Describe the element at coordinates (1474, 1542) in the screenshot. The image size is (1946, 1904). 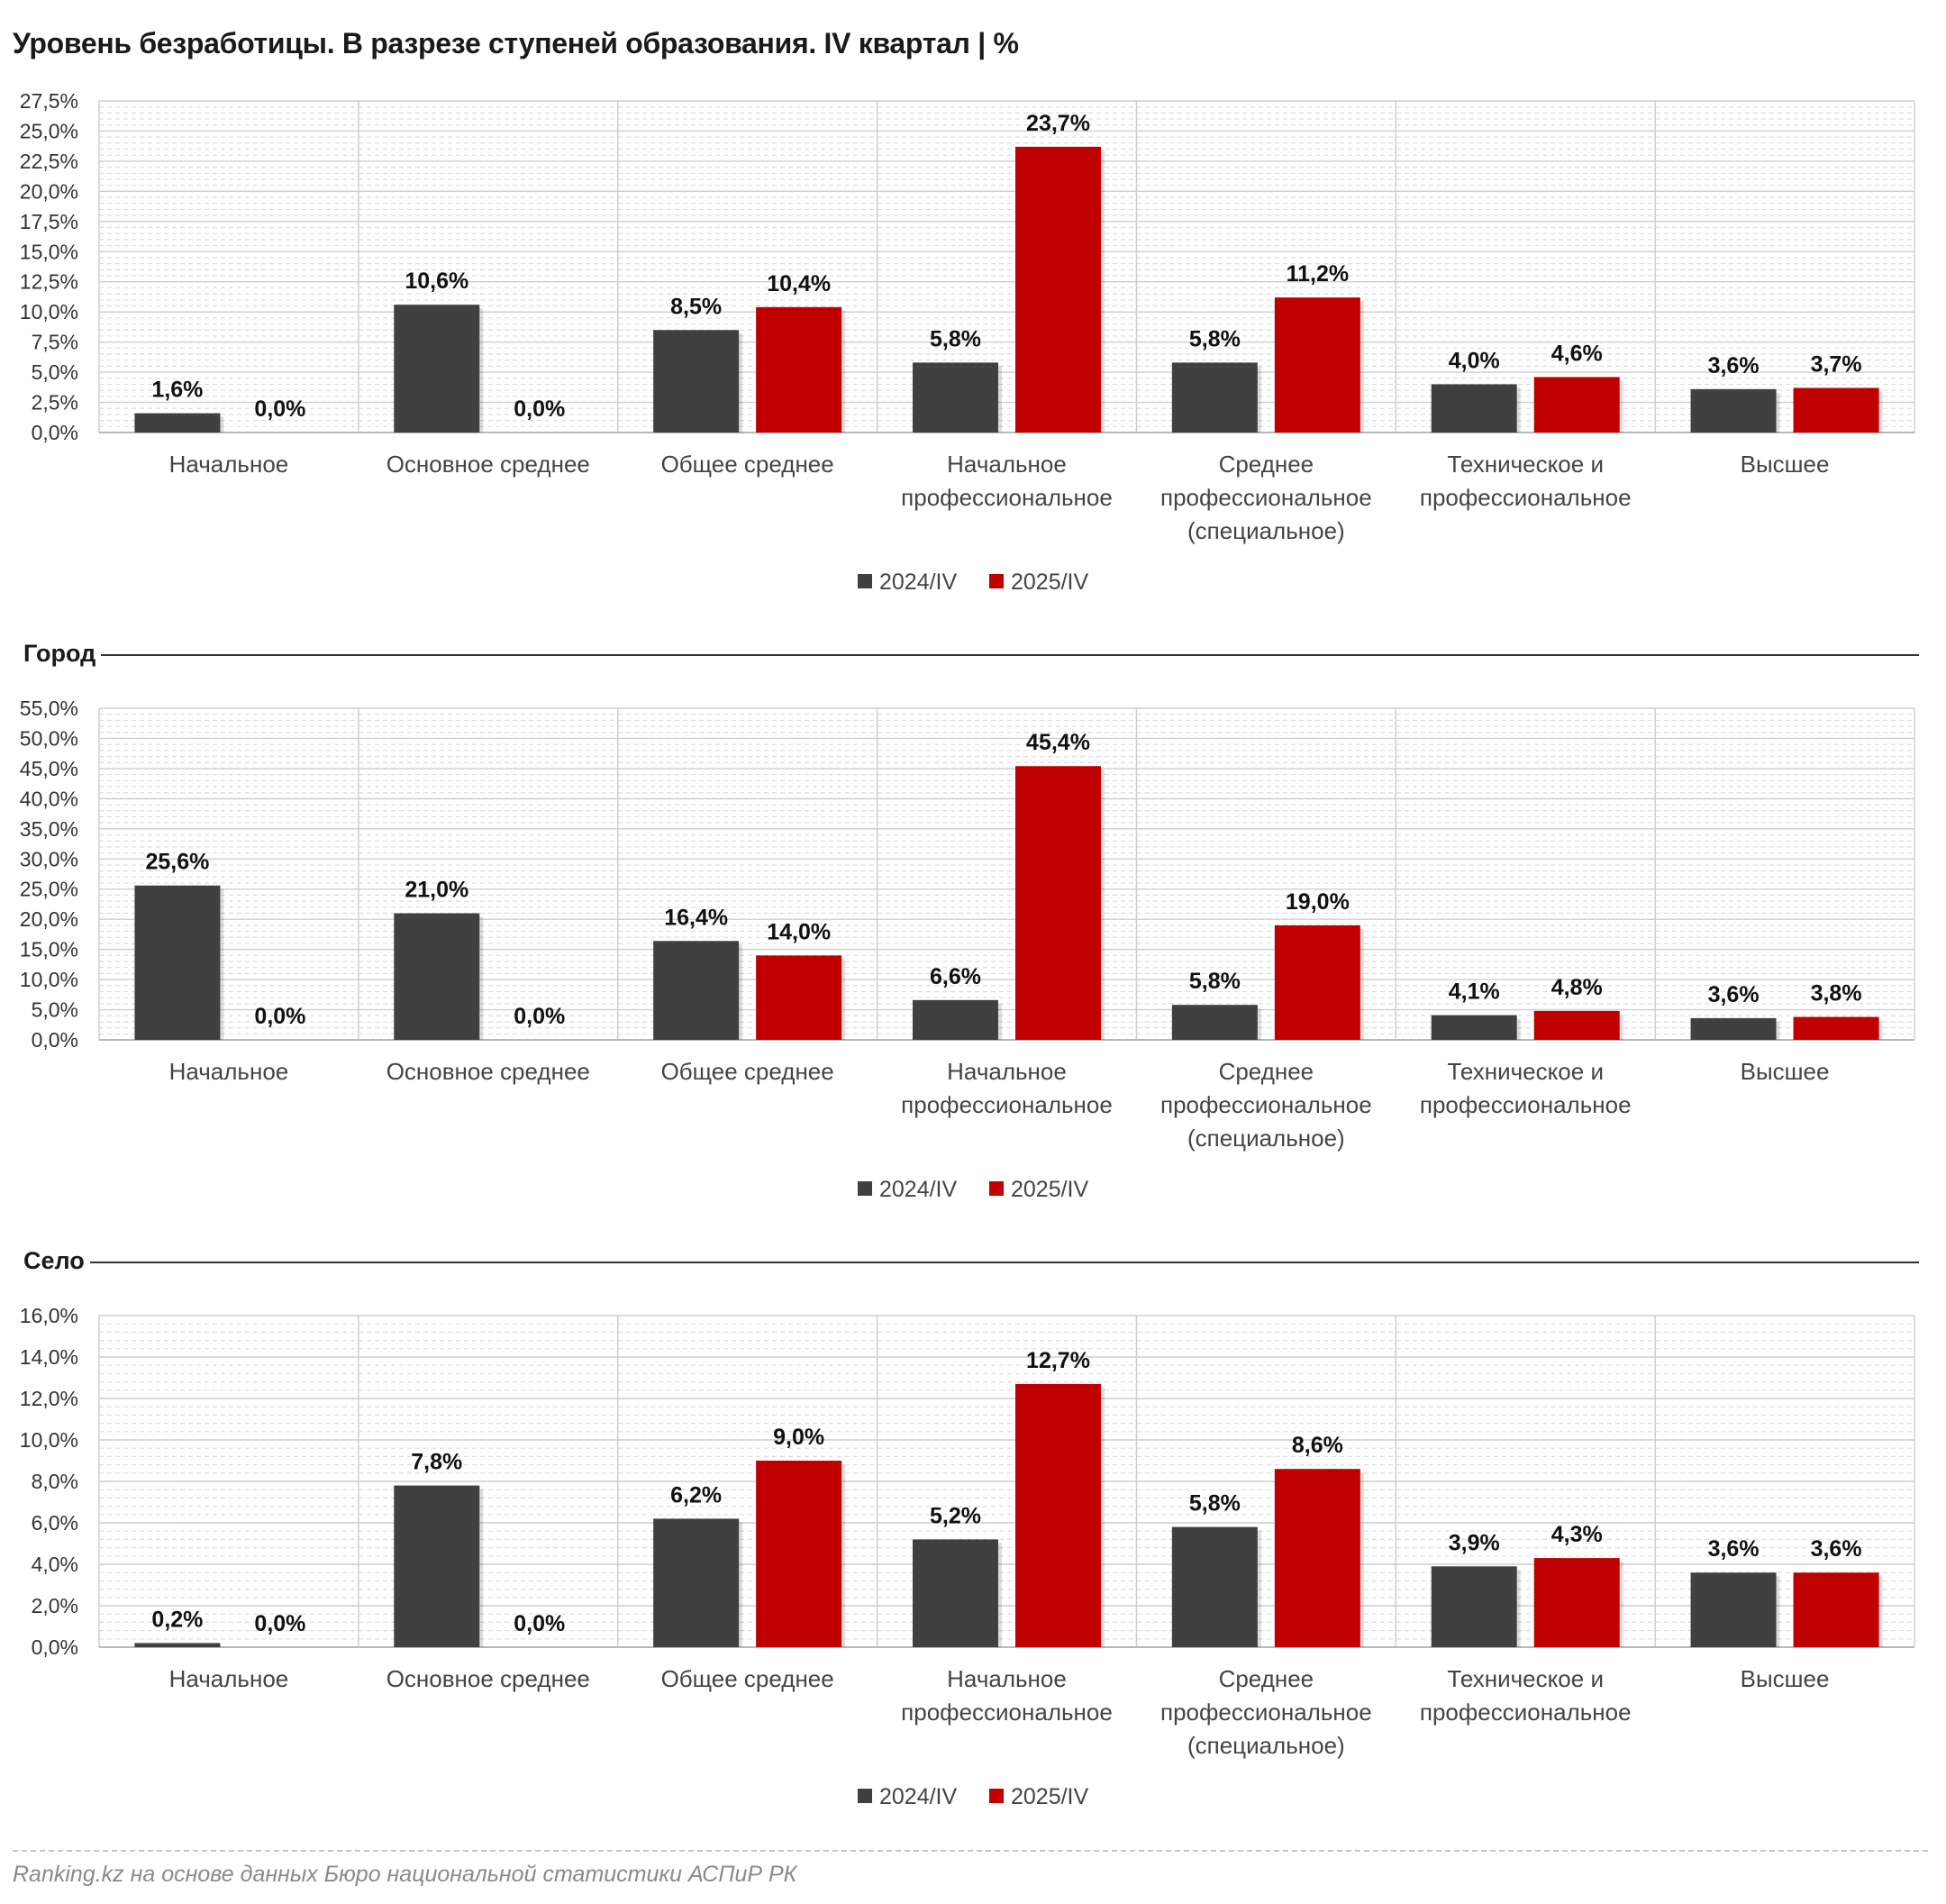
I see `data-label: 3,9%` at that location.